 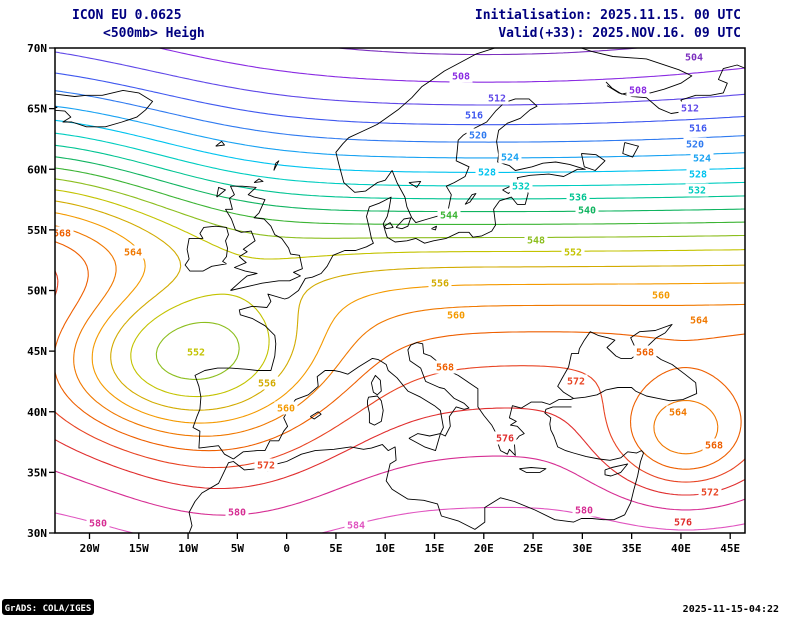 I want to click on lat-tick-label: 50N, so click(x=37, y=291).